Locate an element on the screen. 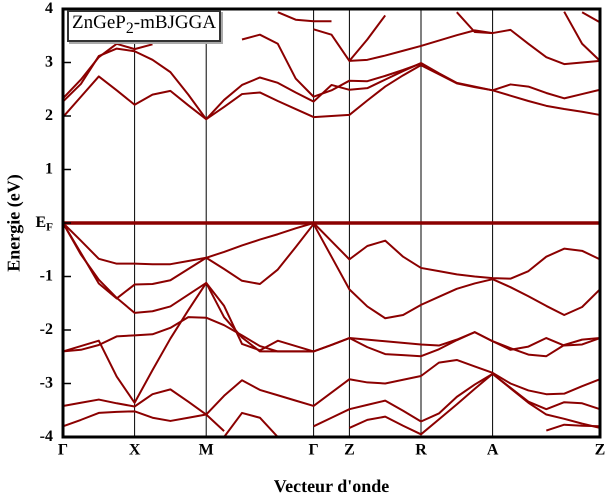 Image resolution: width=611 pixels, height=502 pixels. annotation: ZnGeP$_{2}$-mBJGGA is located at coordinates (144, 26).